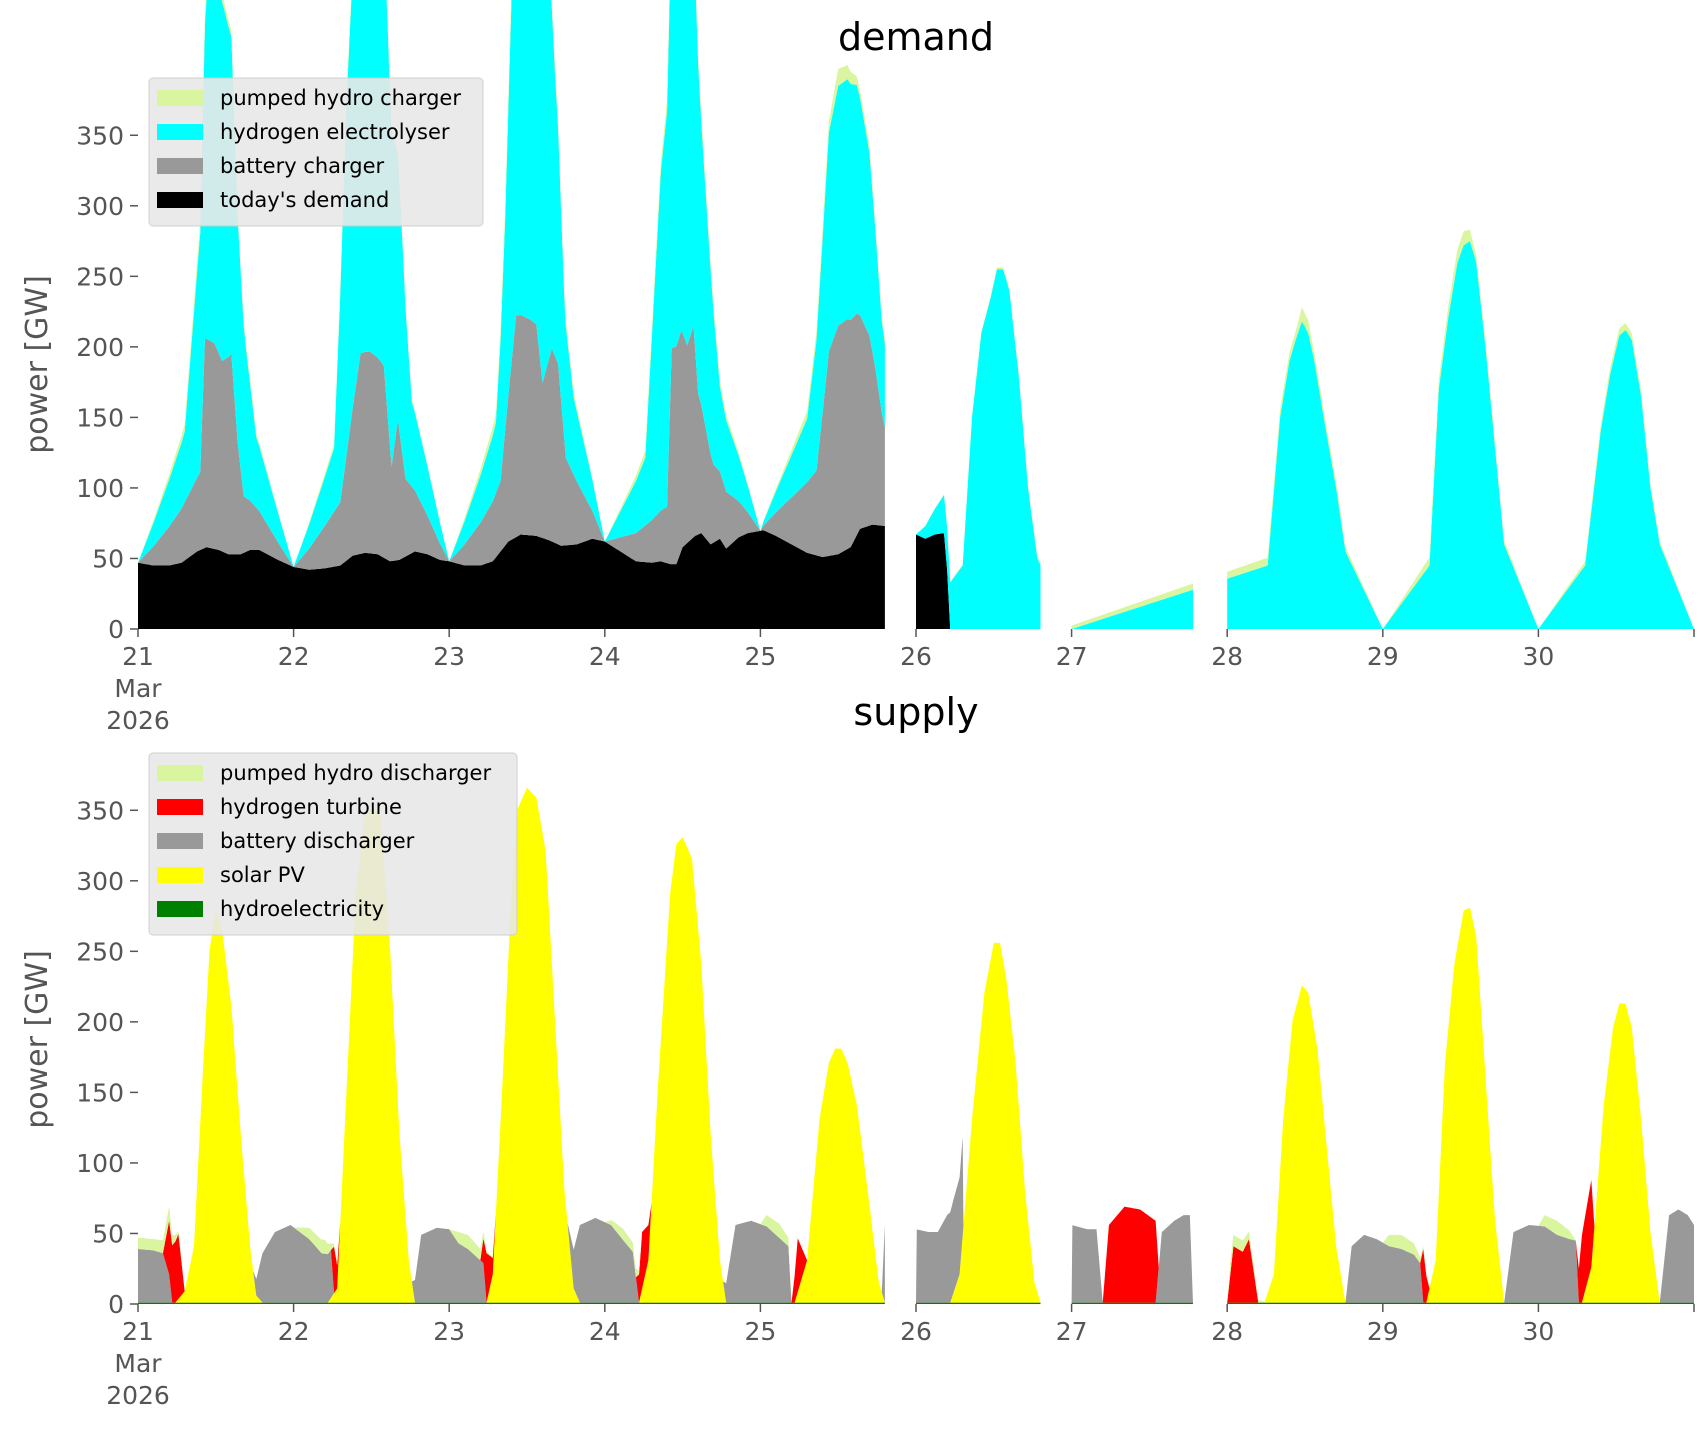 The image size is (1706, 1431). What do you see at coordinates (180, 773) in the screenshot?
I see `legend-swatch-pumped-hydro-discharger` at bounding box center [180, 773].